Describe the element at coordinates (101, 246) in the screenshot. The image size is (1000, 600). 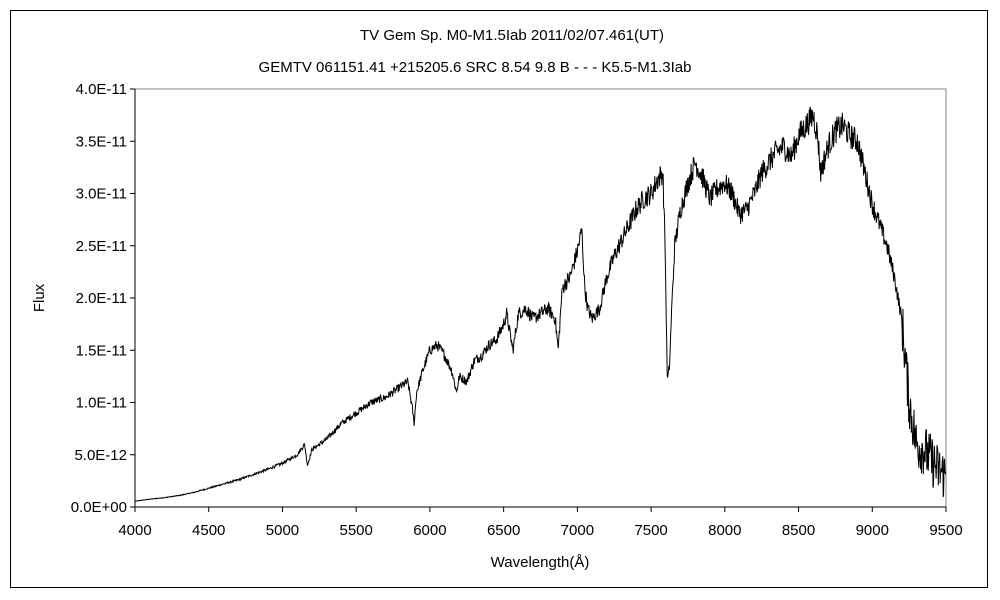
I see `y-tick-label: 2.5E-11` at that location.